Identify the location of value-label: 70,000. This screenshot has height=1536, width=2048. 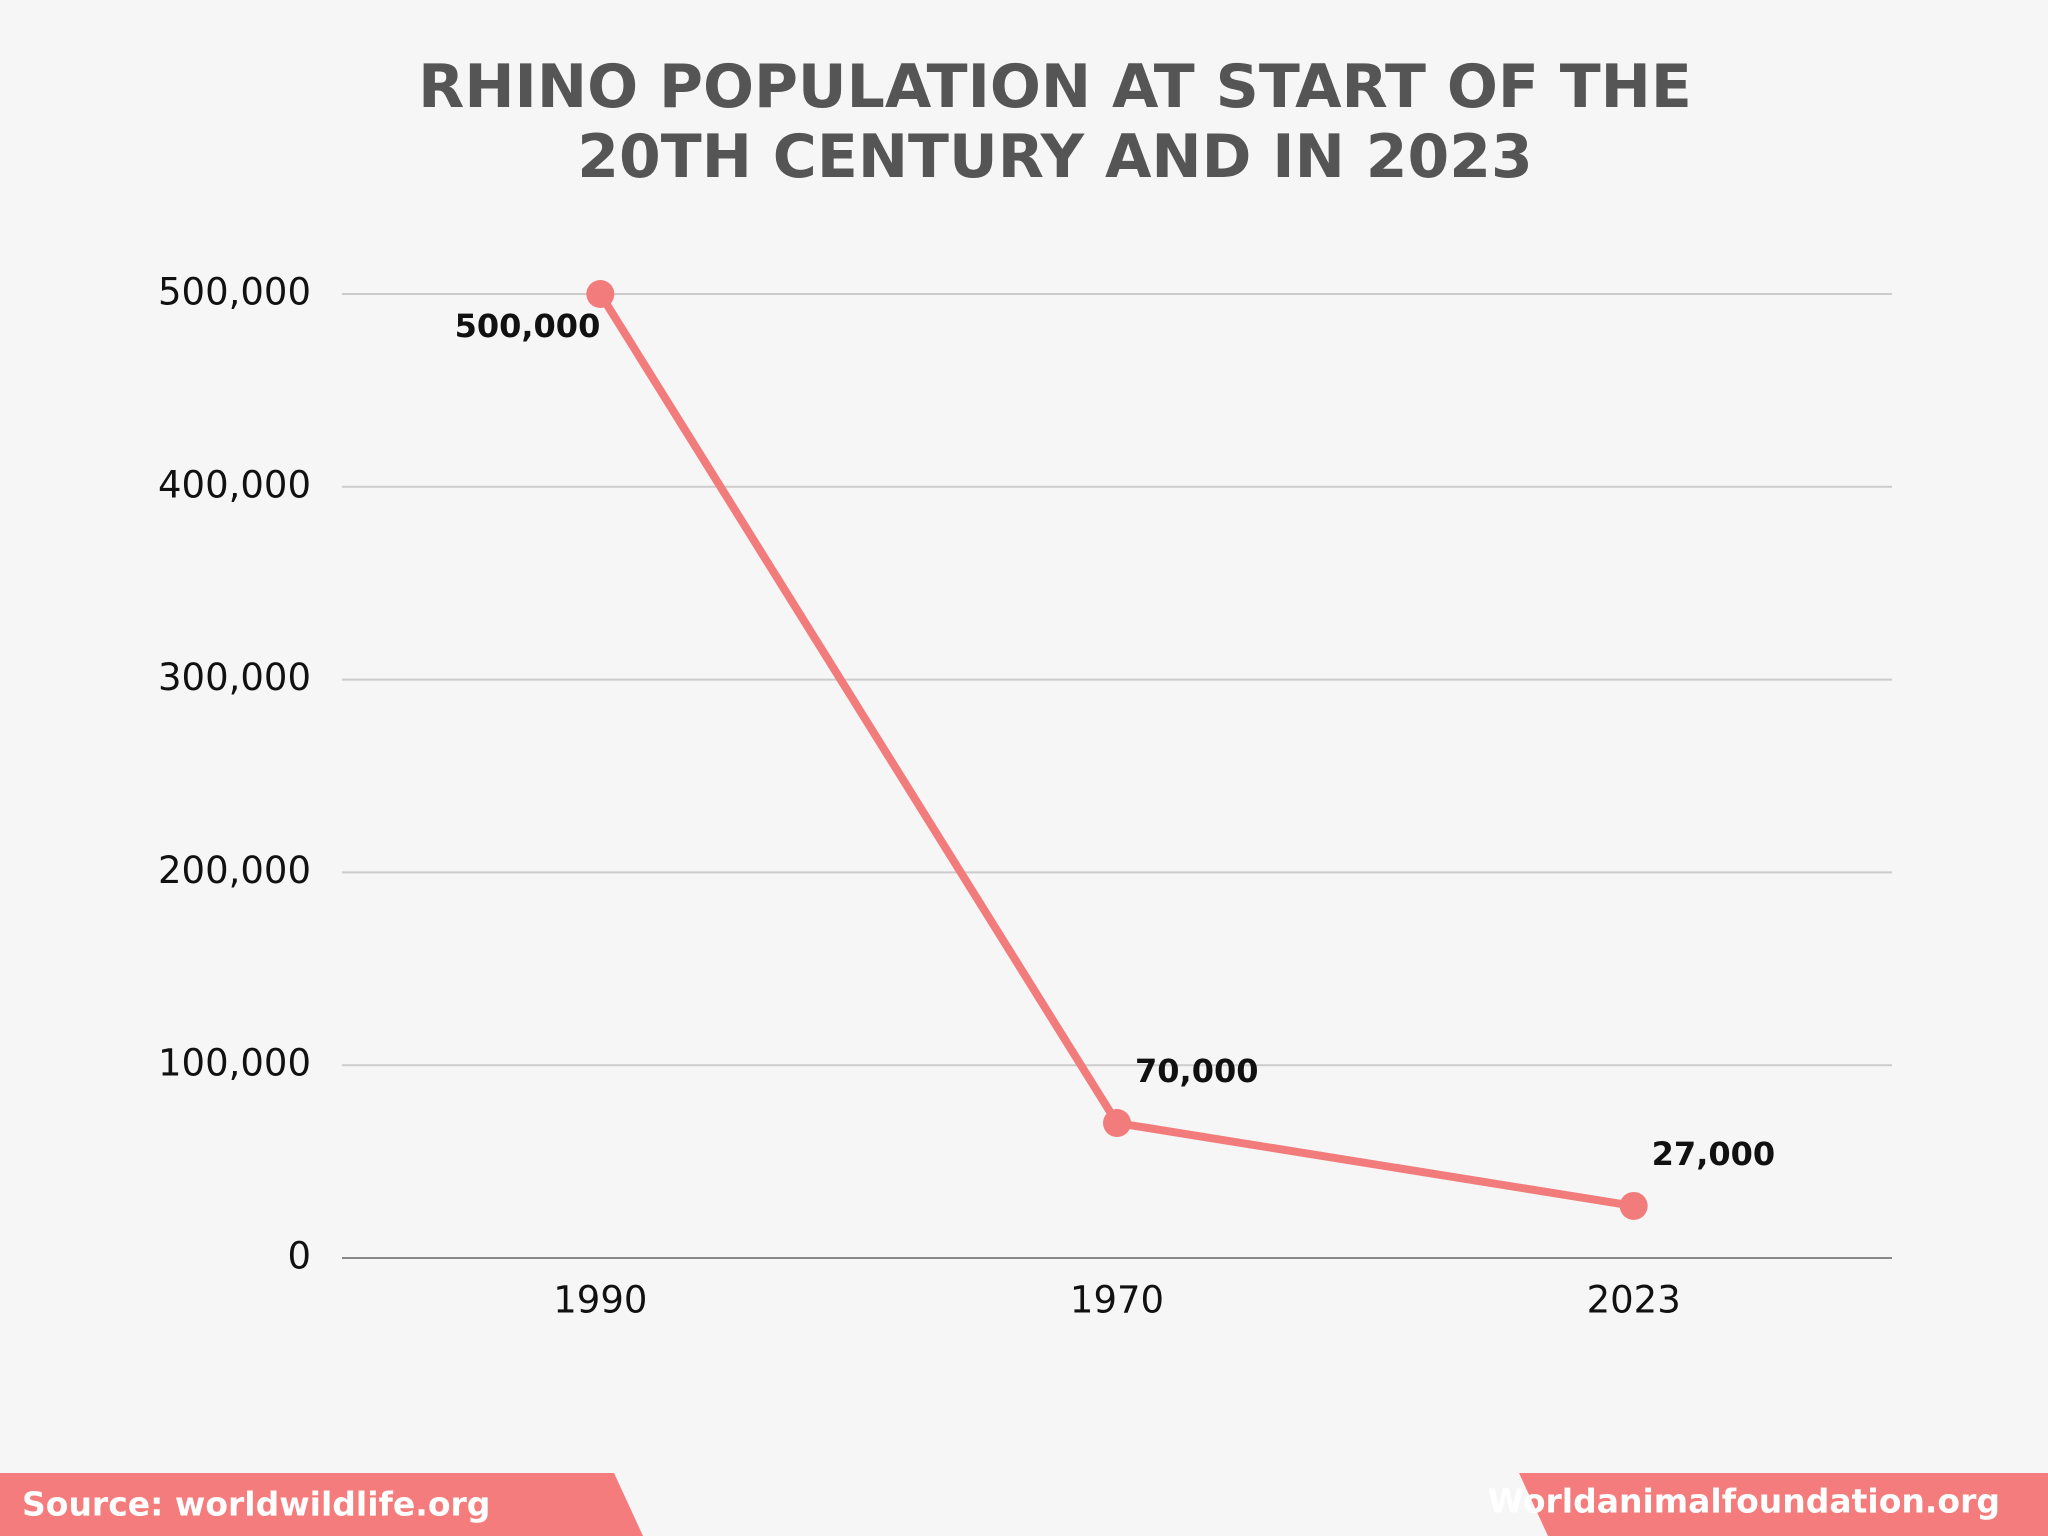
(1196, 1071).